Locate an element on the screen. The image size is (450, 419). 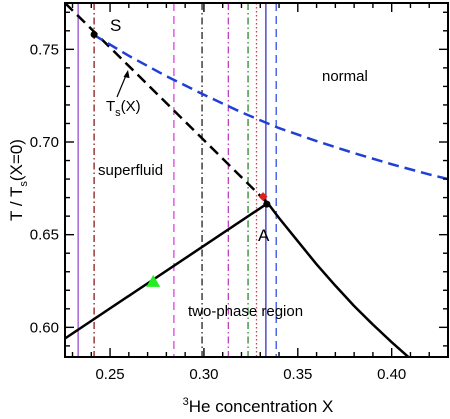
region-label-superfluid: superfluid is located at coordinates (130, 170).